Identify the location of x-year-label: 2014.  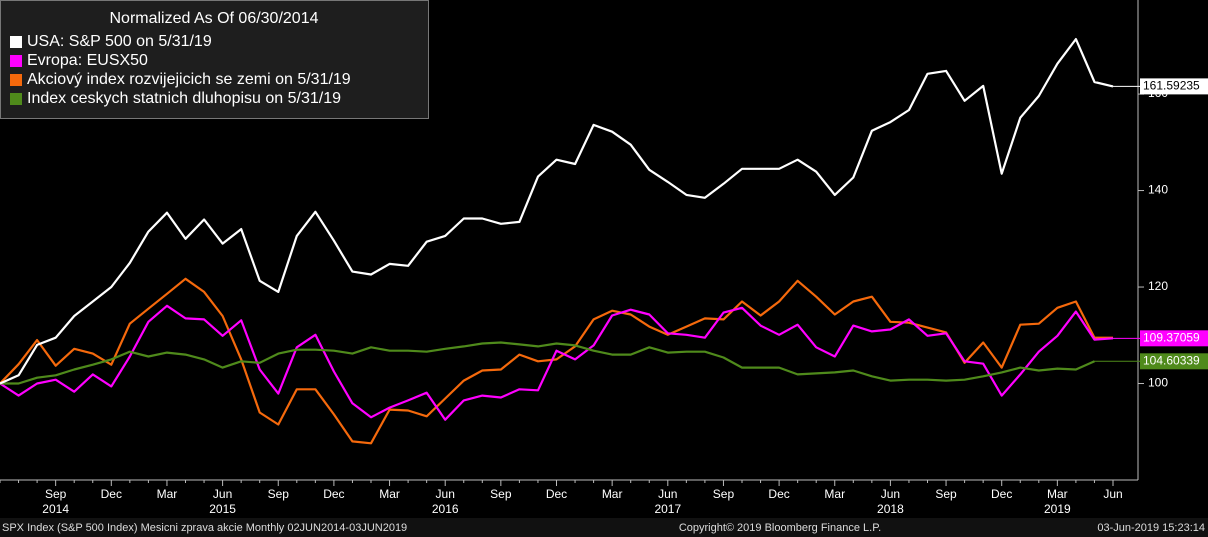
(55, 509).